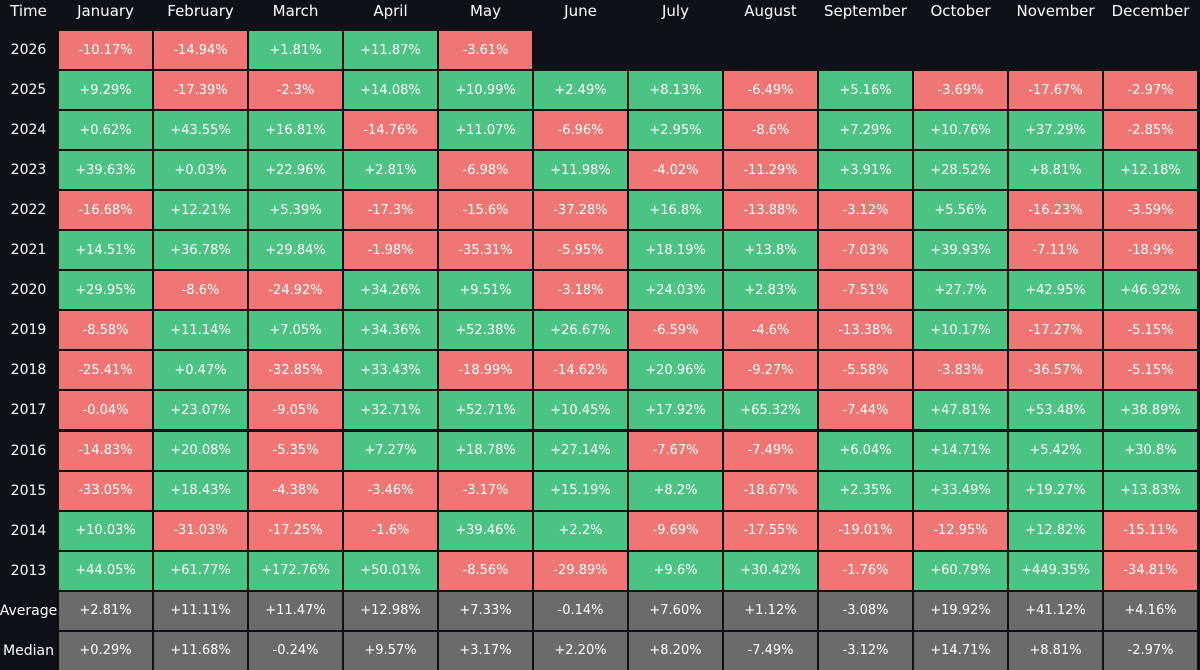 The height and width of the screenshot is (670, 1200). What do you see at coordinates (485, 490) in the screenshot?
I see `return-cell: -3.17%` at bounding box center [485, 490].